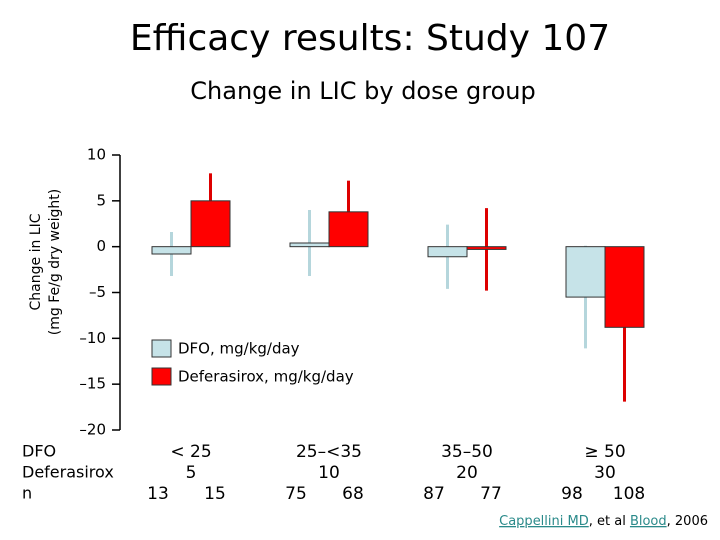 The height and width of the screenshot is (540, 720). What do you see at coordinates (36, 261) in the screenshot?
I see `y-axis-label: Change in LIC` at bounding box center [36, 261].